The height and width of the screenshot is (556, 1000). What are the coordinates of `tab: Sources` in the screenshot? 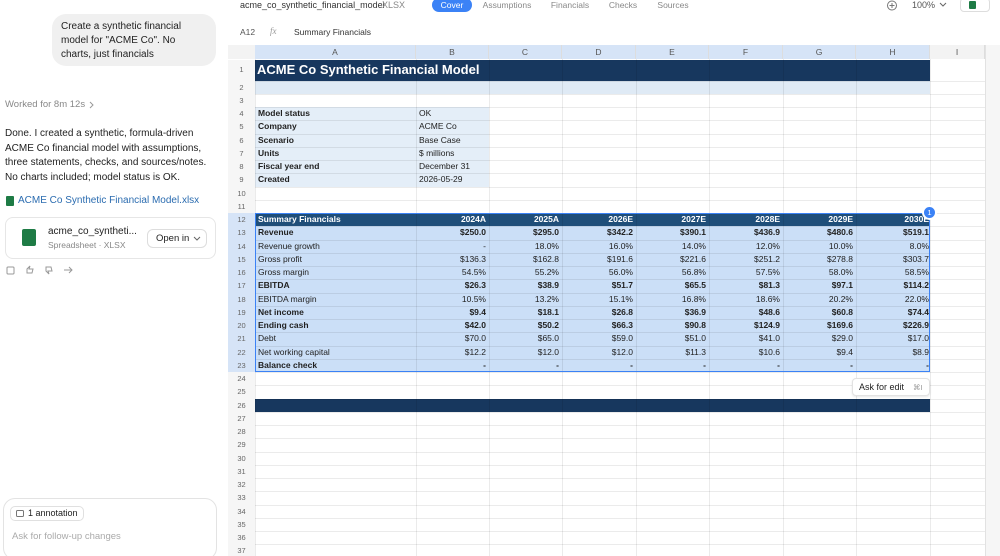 It's located at (673, 5).